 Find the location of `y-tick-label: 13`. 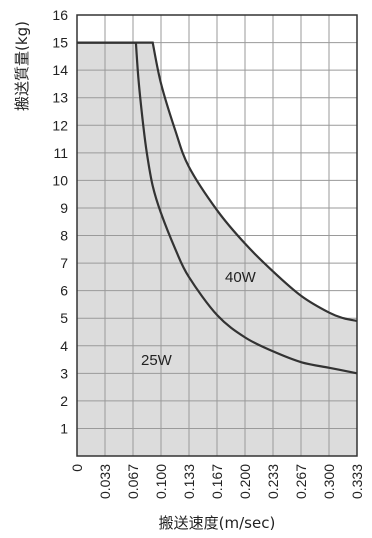

y-tick-label: 13 is located at coordinates (60, 98).